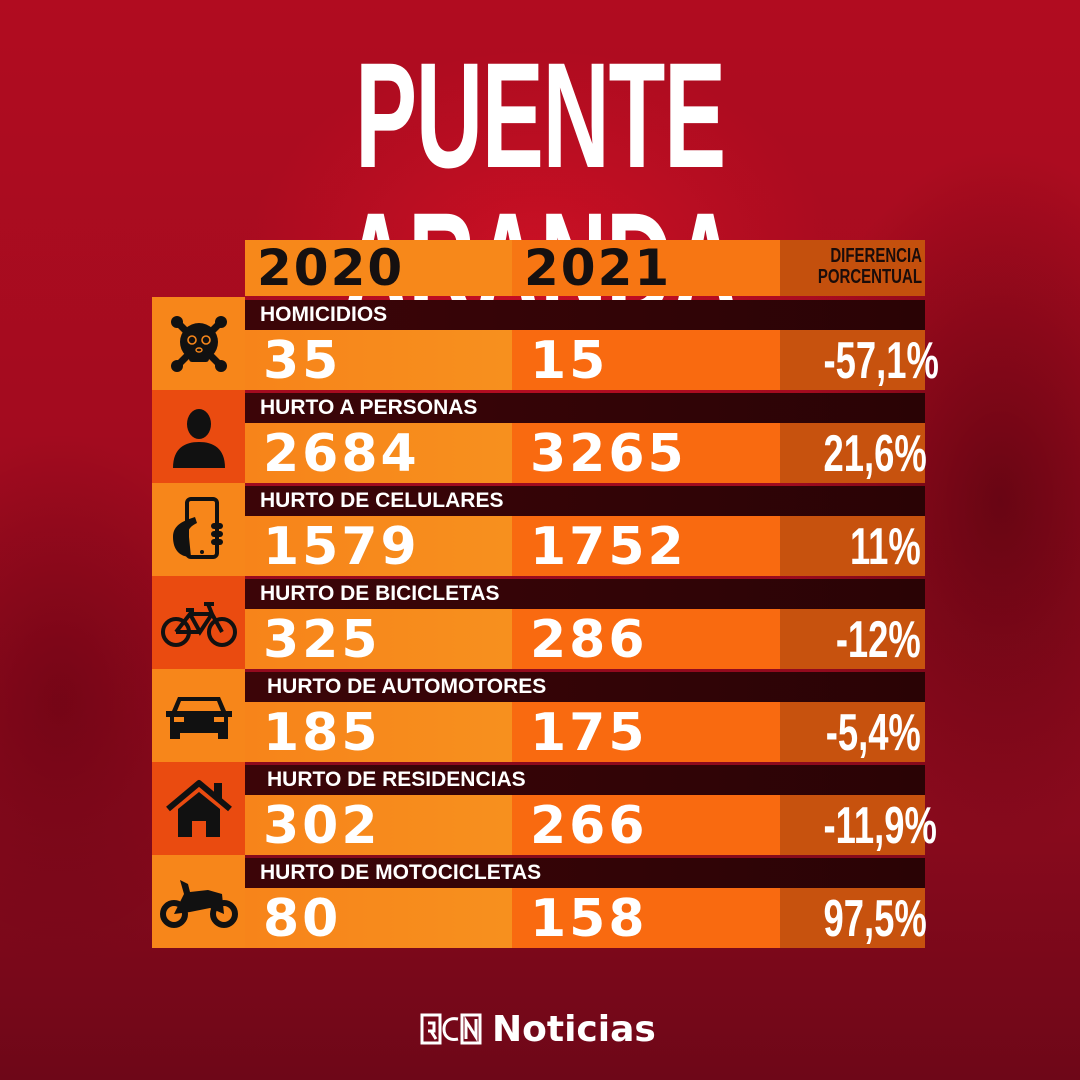 The height and width of the screenshot is (1080, 1080). I want to click on value-2020: 35, so click(302, 361).